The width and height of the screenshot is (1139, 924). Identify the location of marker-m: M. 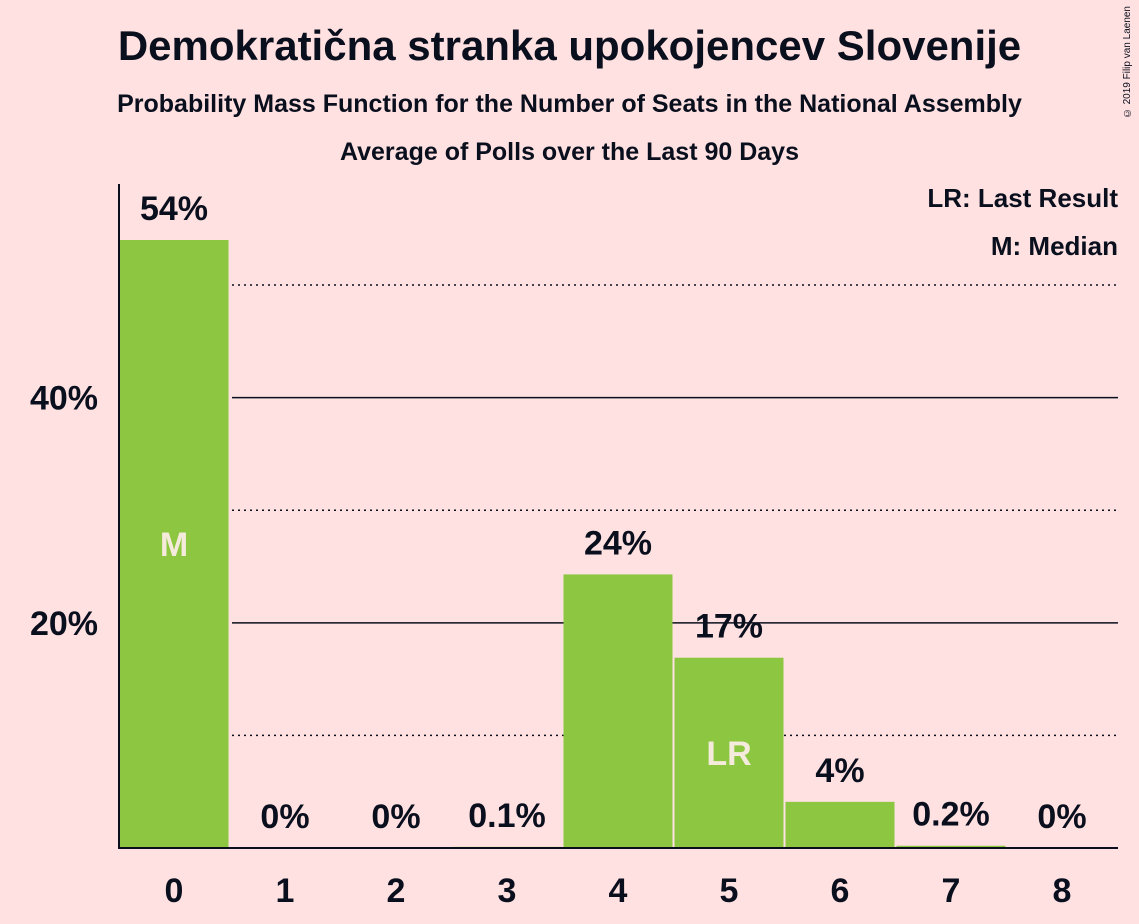
(174, 545).